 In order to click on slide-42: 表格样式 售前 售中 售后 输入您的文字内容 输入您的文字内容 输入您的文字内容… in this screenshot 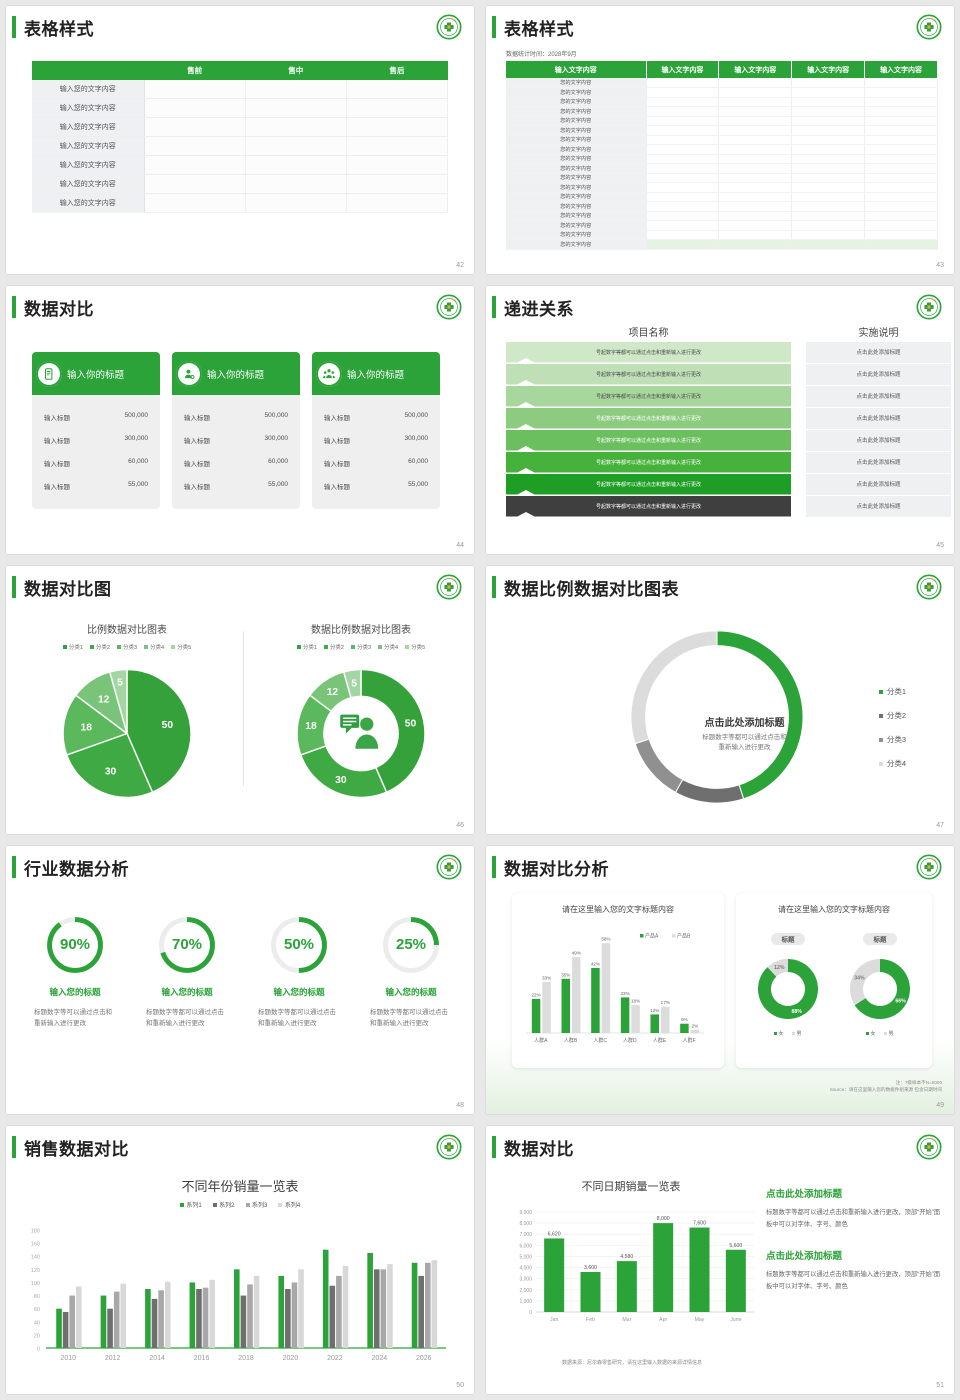, I will do `click(240, 140)`.